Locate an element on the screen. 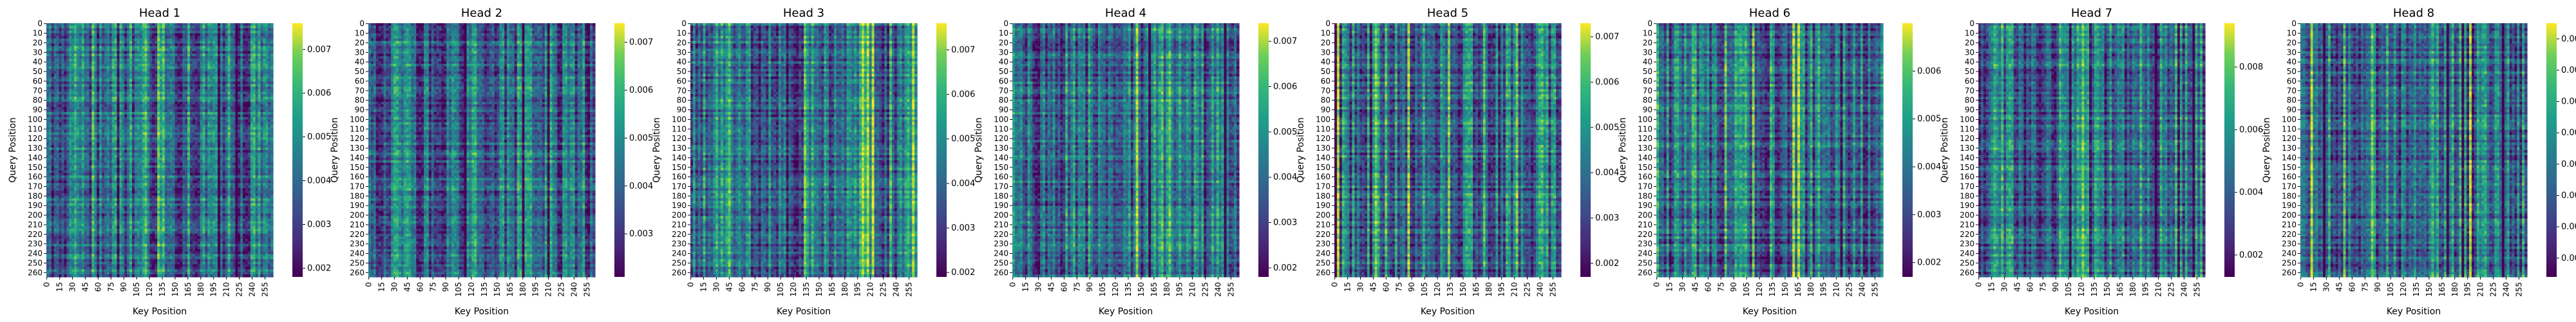 The image size is (2576, 322). chart-title: Head 1 is located at coordinates (159, 13).